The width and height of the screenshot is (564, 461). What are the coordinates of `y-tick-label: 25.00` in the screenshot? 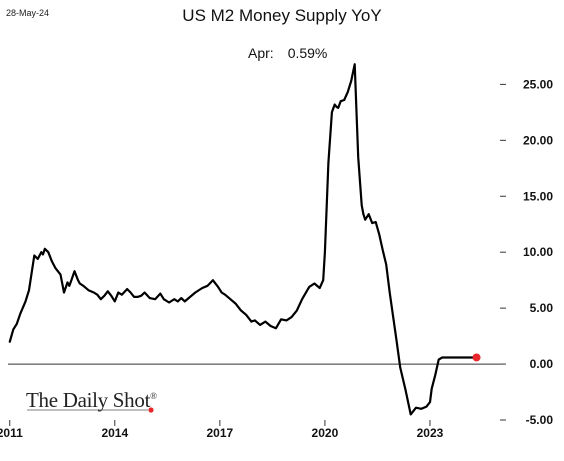 It's located at (538, 84).